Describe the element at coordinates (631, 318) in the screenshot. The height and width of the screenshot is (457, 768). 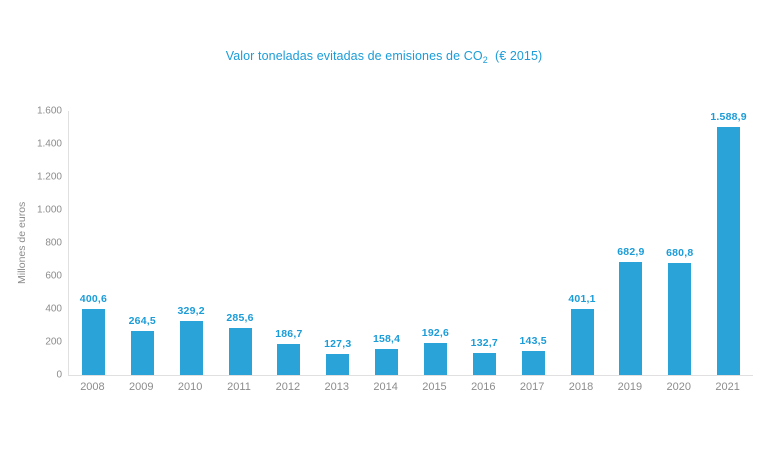
I see `bar-2019` at that location.